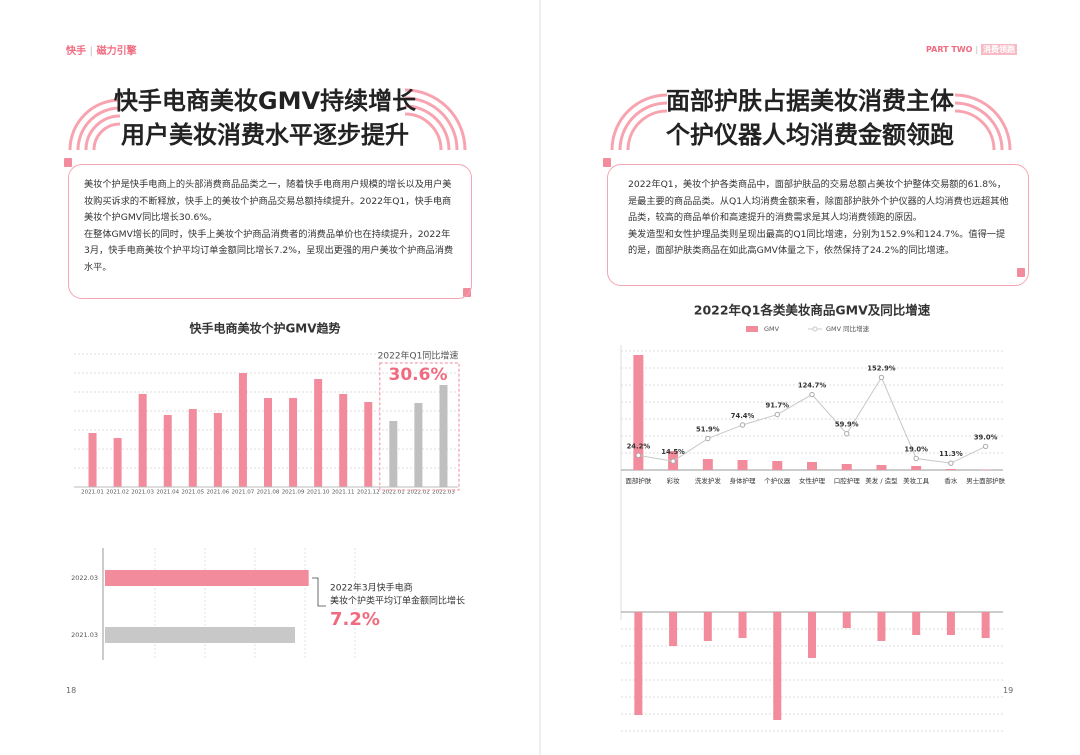 The image size is (1080, 755). I want to click on part: PART TWO, so click(949, 49).